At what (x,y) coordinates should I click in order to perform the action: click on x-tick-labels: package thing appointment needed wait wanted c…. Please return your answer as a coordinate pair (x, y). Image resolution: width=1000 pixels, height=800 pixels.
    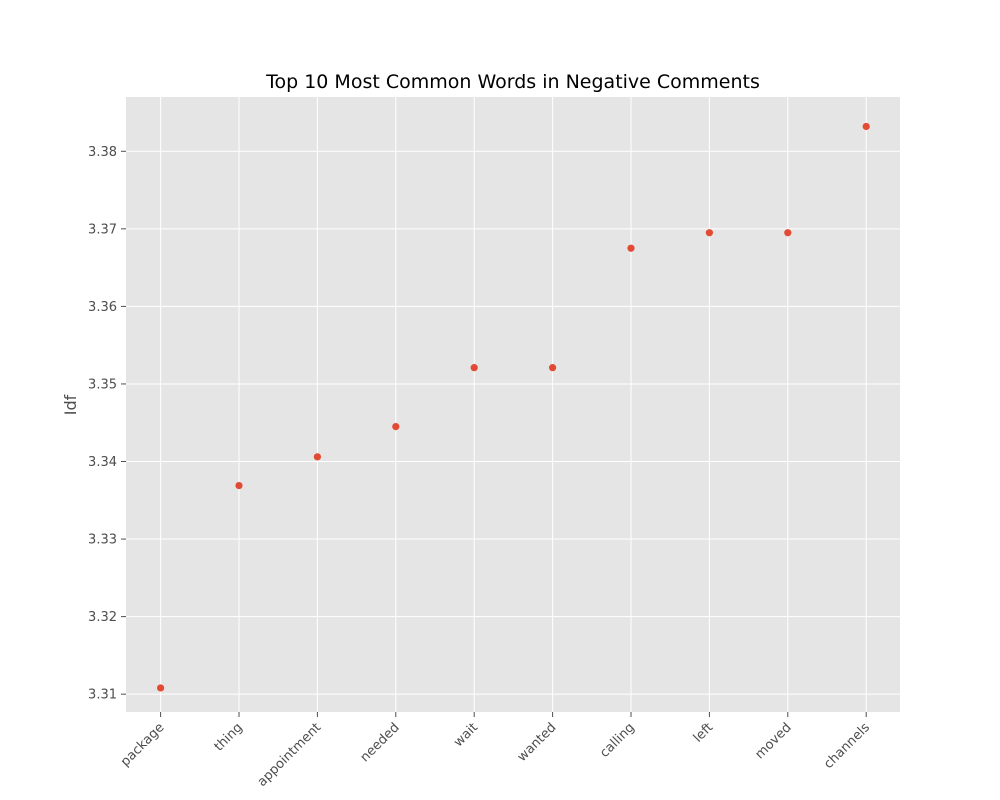
    Looking at the image, I should click on (495, 755).